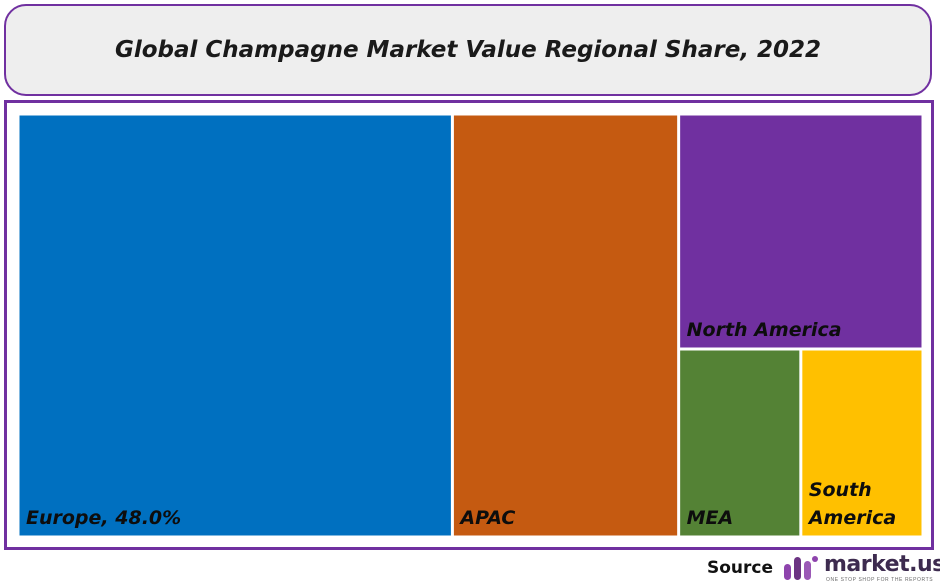 Image resolution: width=940 pixels, height=586 pixels. Describe the element at coordinates (880, 580) in the screenshot. I see `market-us-logo-tagline: ONE STOP SHOP FOR THE REPORTS` at that location.